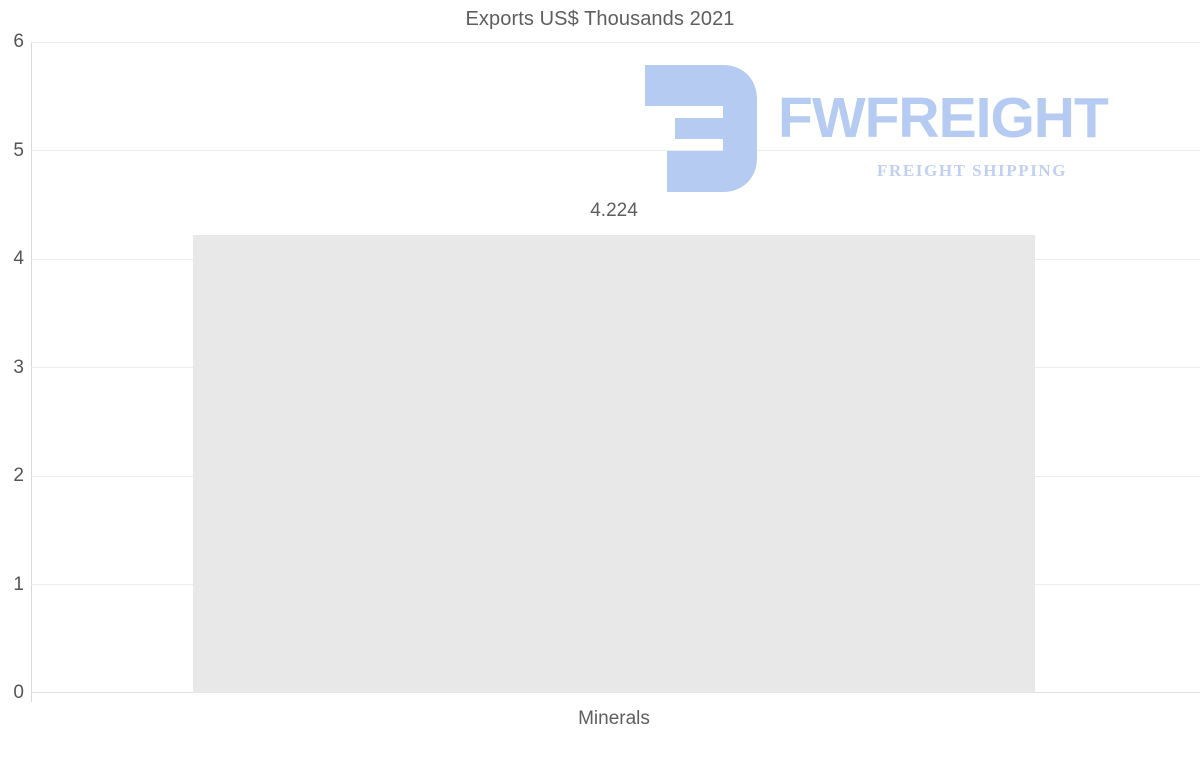  What do you see at coordinates (18, 584) in the screenshot?
I see `y-tick-label-1: 1` at bounding box center [18, 584].